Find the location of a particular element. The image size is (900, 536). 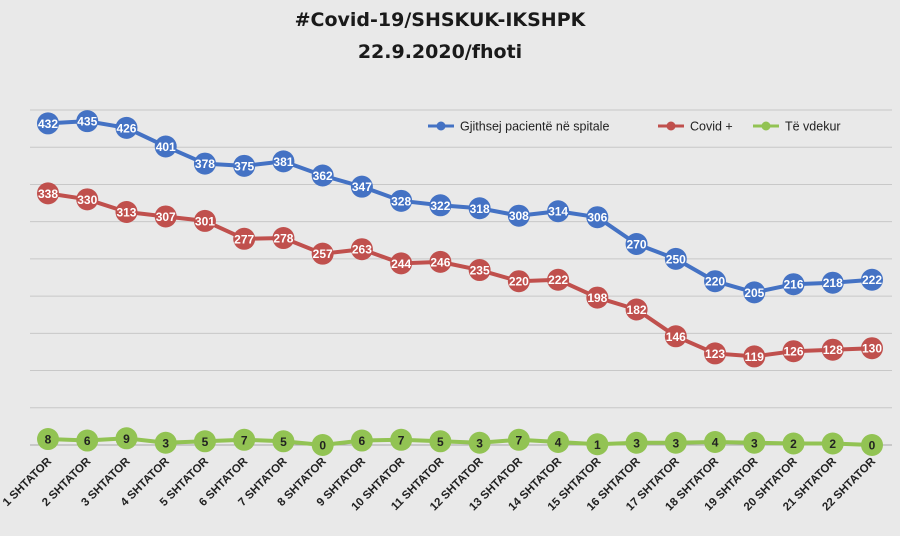

data-label: 126 is located at coordinates (794, 352).